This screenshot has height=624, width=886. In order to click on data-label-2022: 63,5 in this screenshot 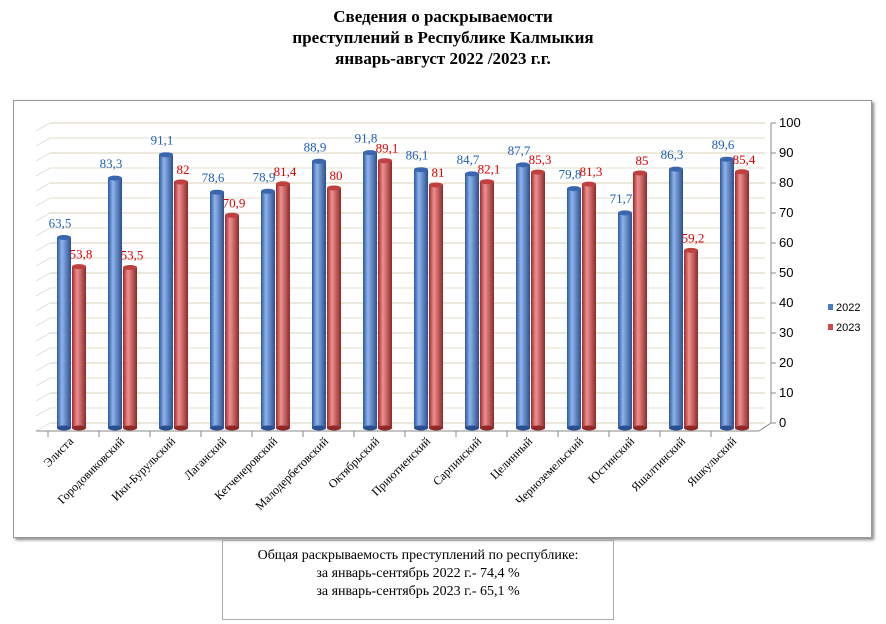, I will do `click(60, 223)`.